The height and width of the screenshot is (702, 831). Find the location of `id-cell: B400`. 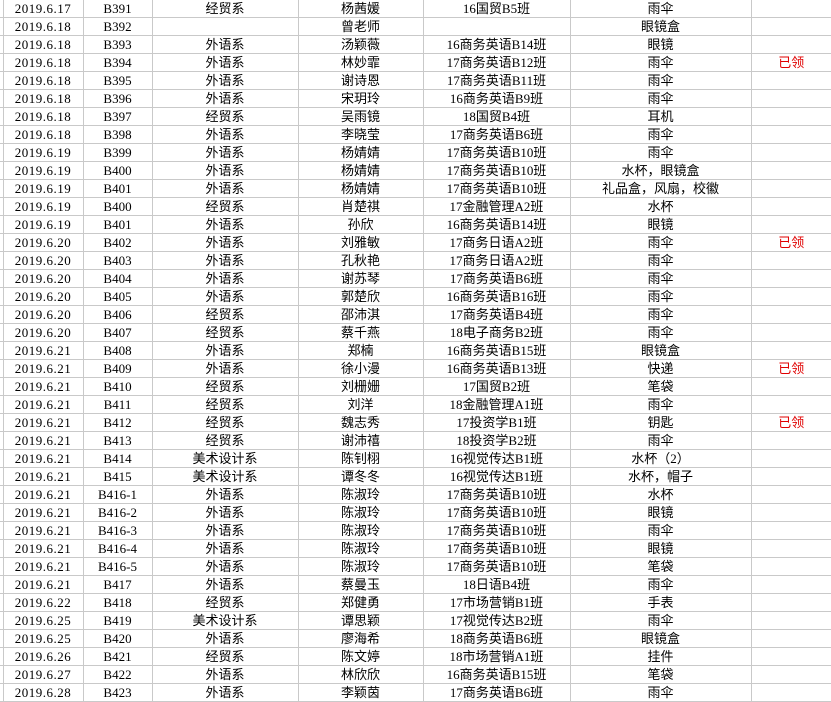

id-cell: B400 is located at coordinates (117, 170).